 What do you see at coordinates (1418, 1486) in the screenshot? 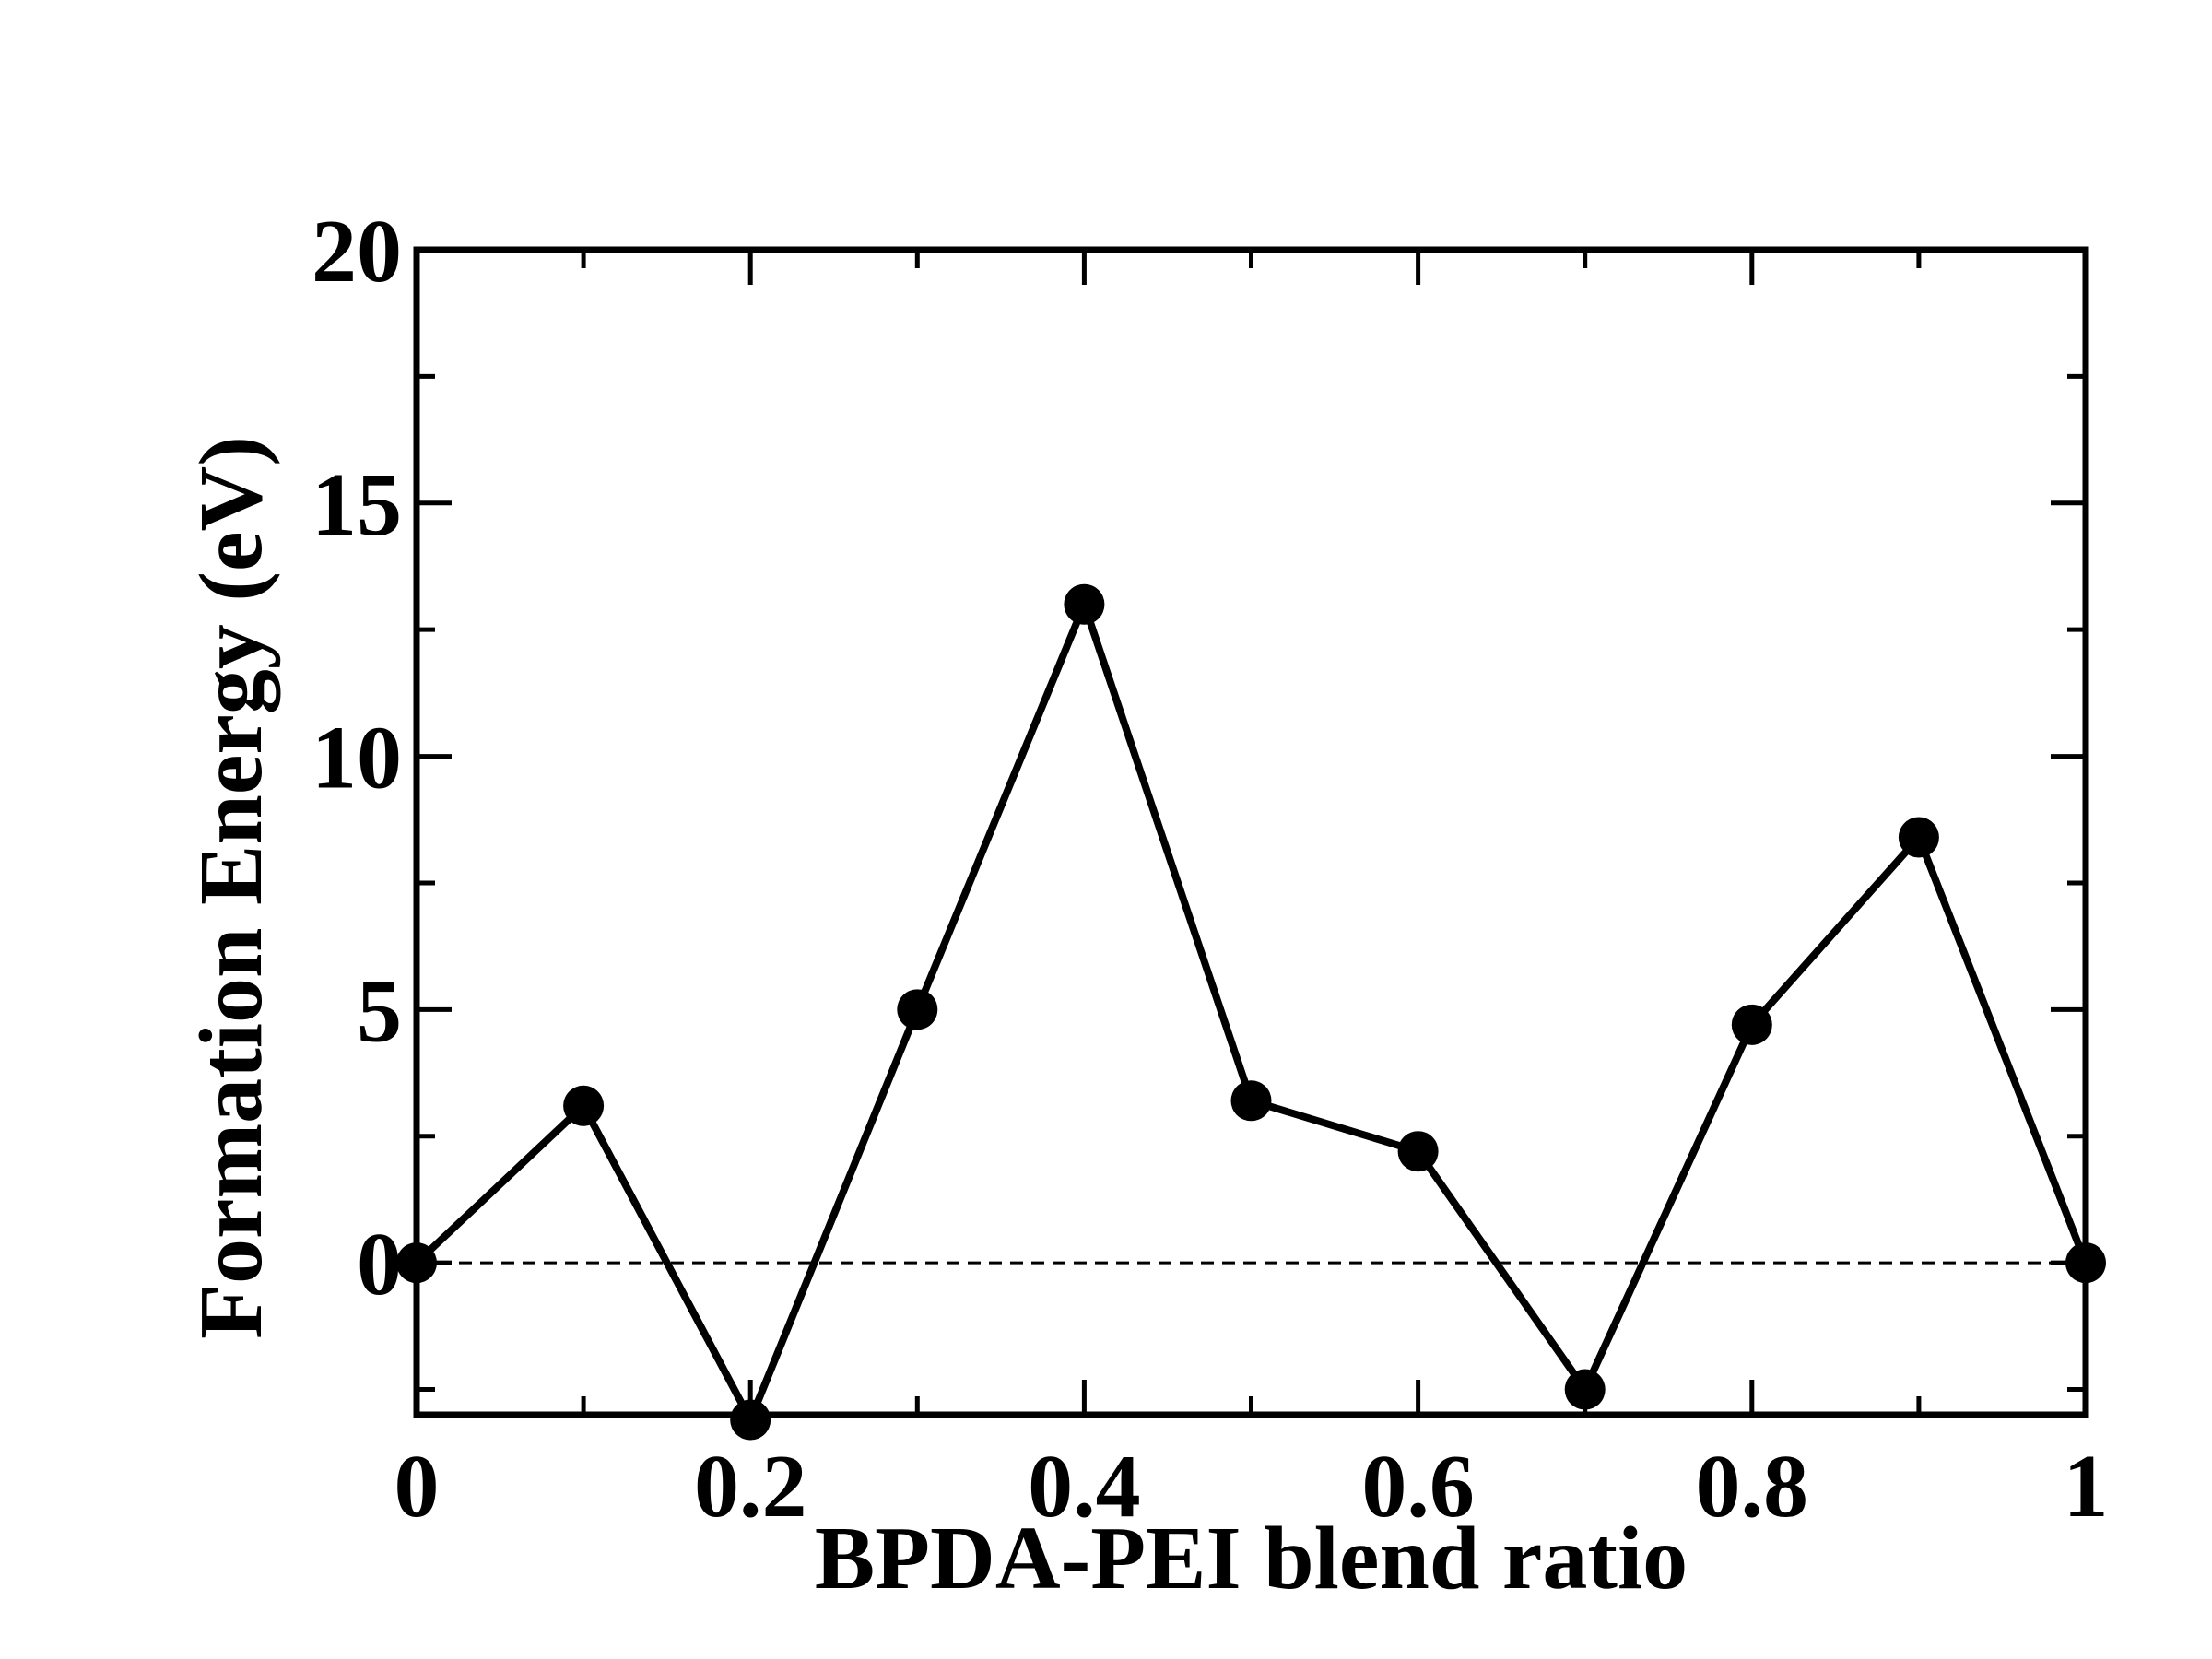
I see `x-tick-label: 0.6` at bounding box center [1418, 1486].